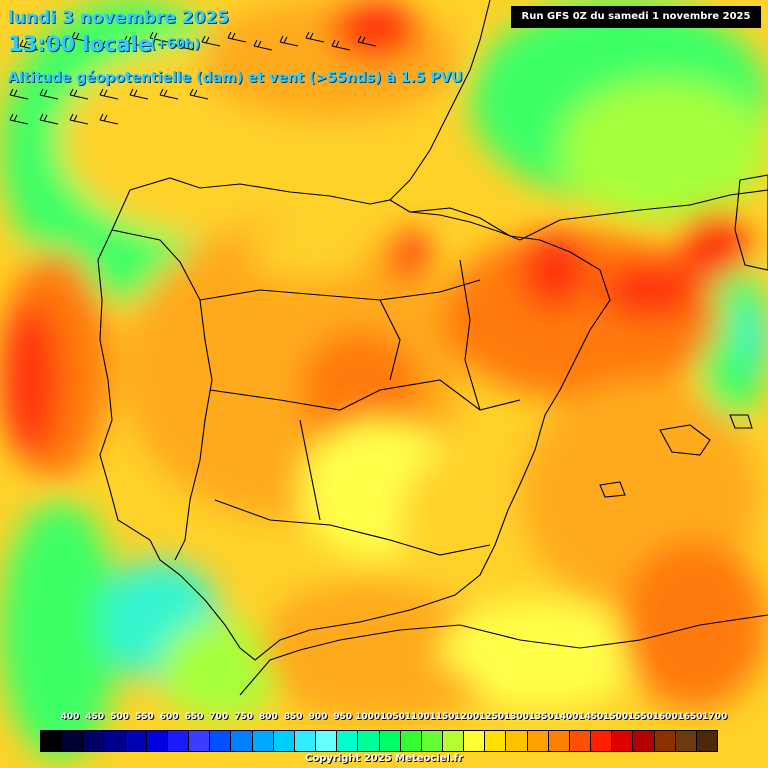 This screenshot has width=768, height=768. Describe the element at coordinates (640, 717) in the screenshot. I see `legend-label: 1550` at that location.